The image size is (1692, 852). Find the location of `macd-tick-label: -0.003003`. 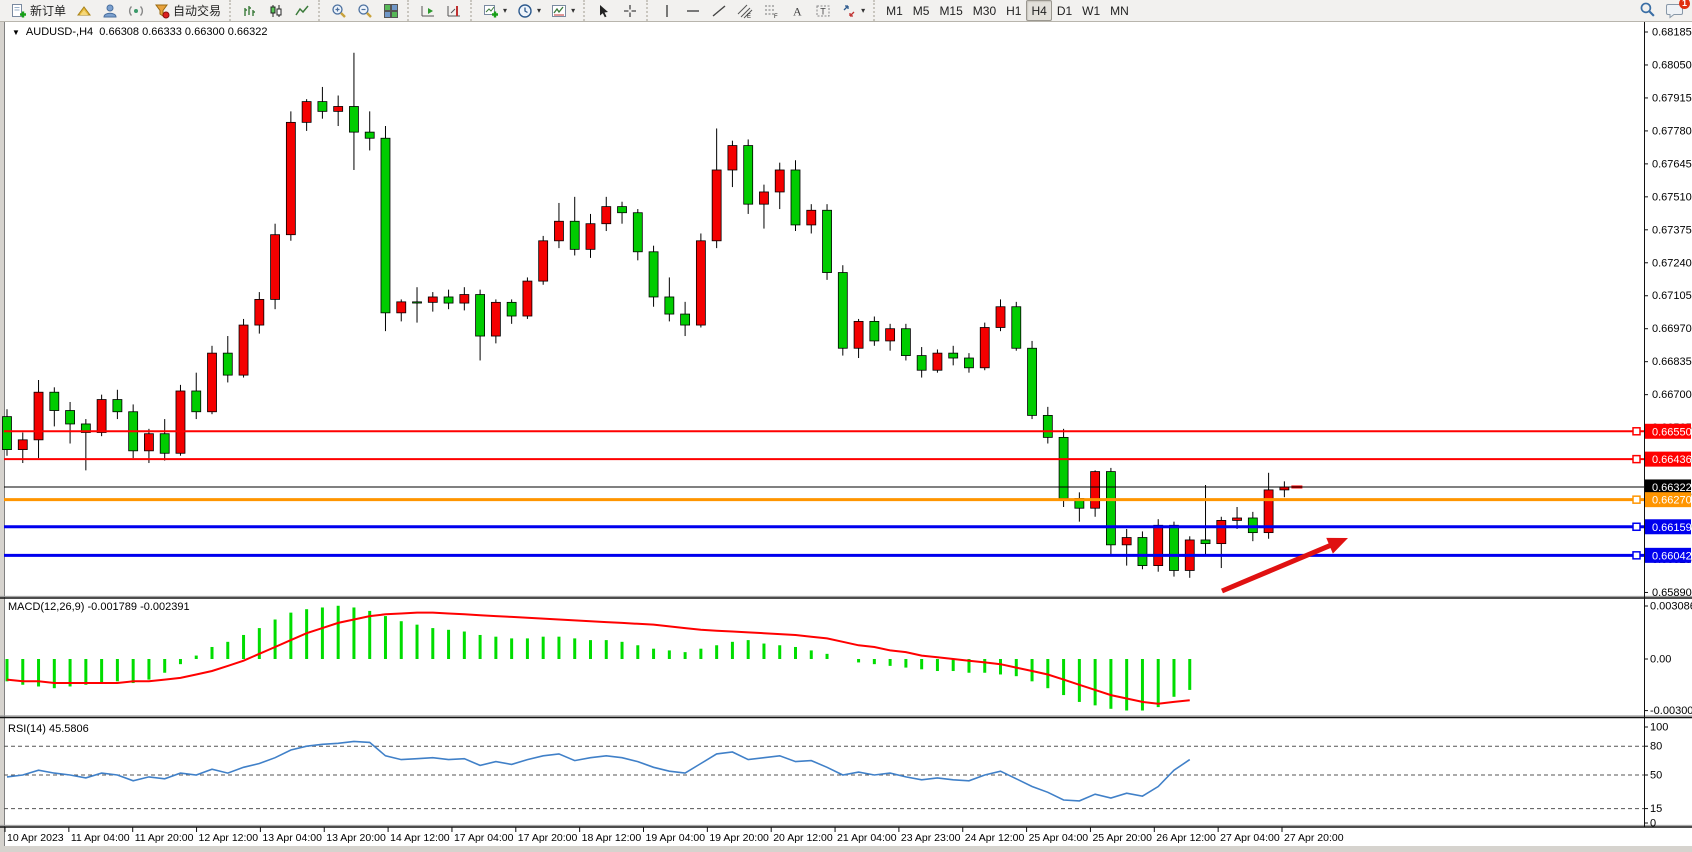

macd-tick-label: -0.003003 is located at coordinates (1671, 711).